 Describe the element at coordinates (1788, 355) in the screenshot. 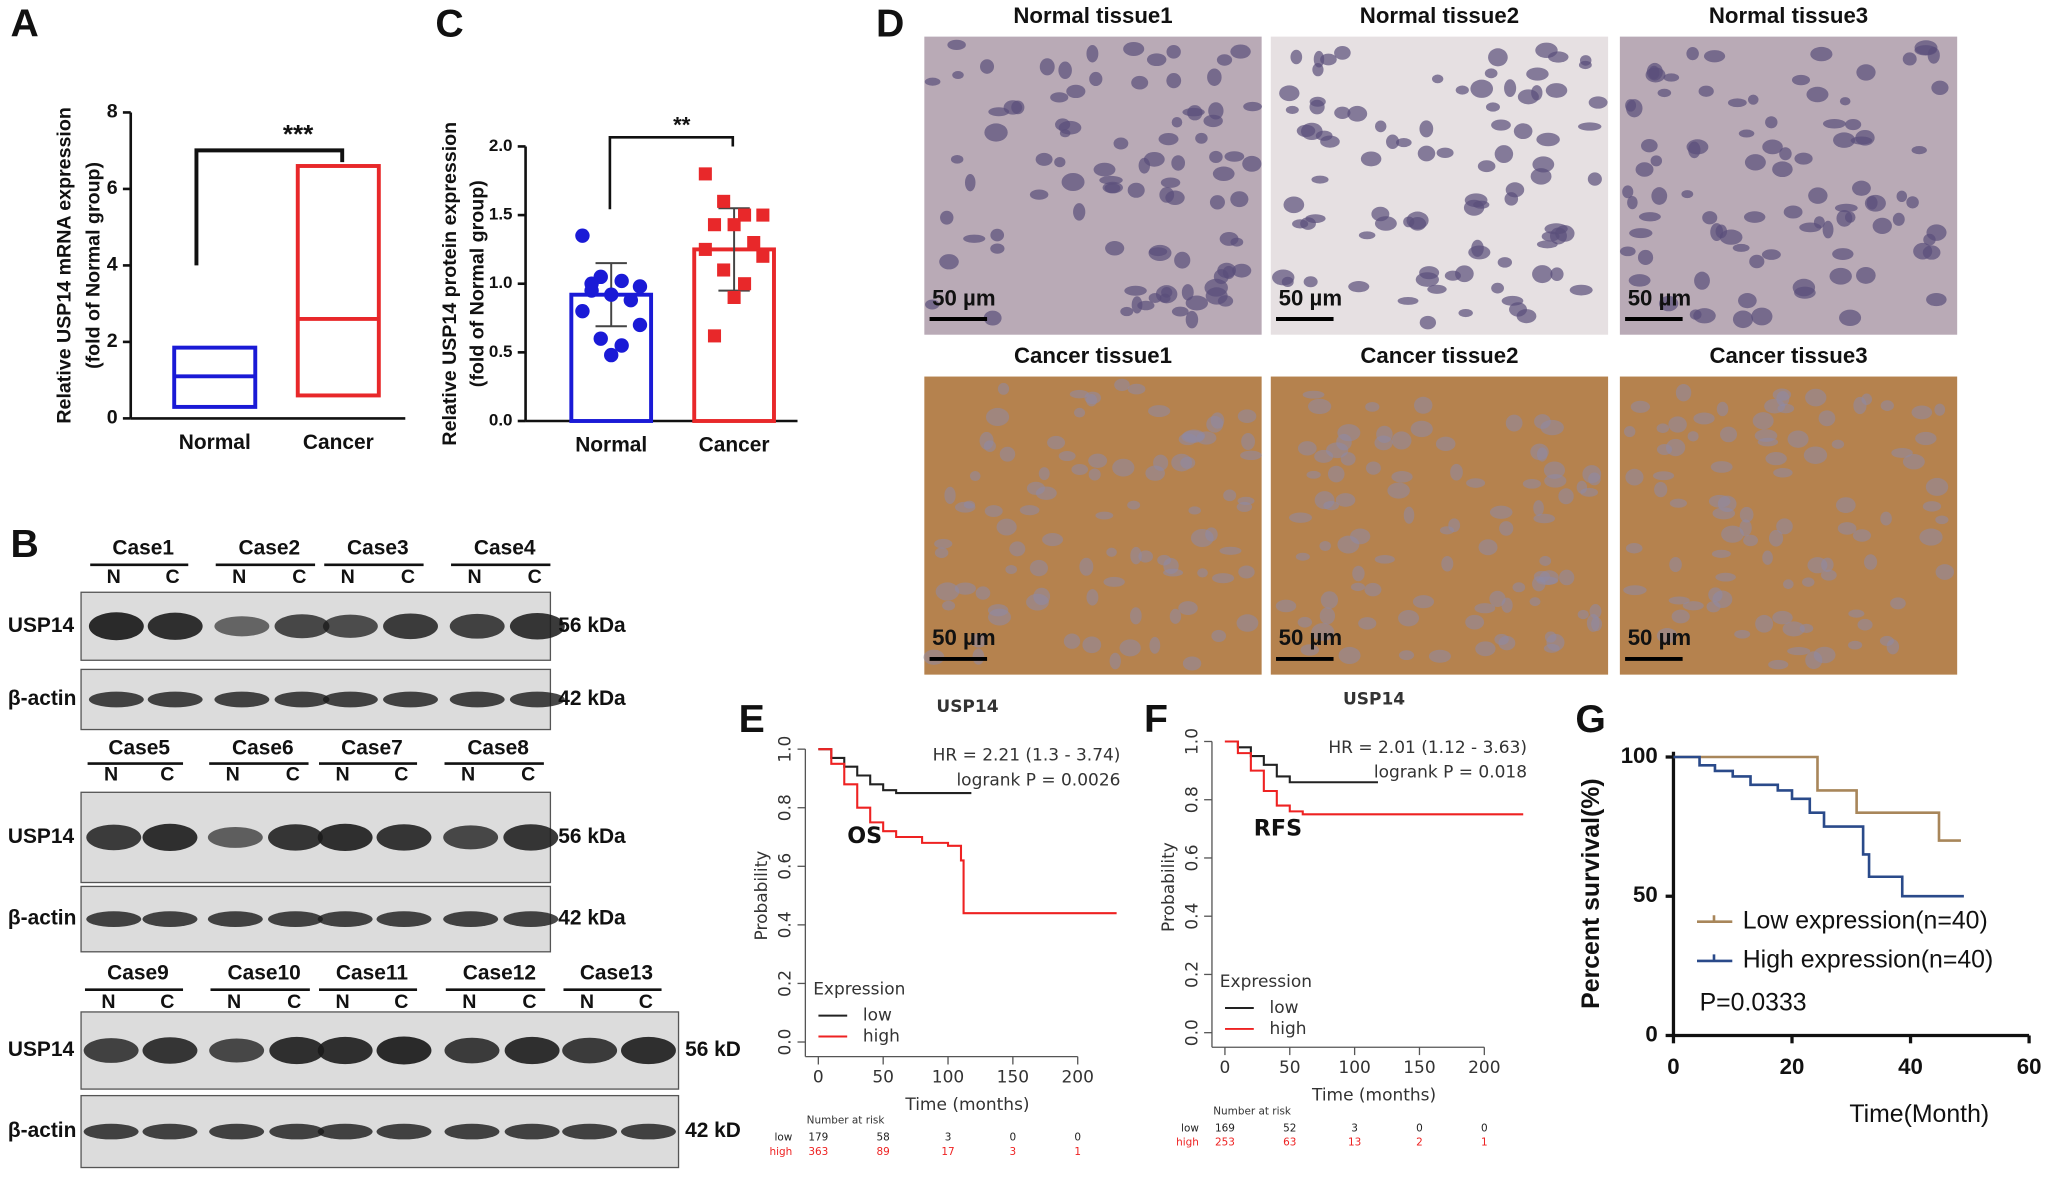

I see `tile-title: Cancer tissue3` at that location.